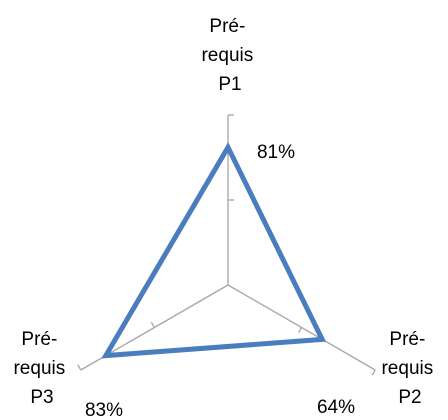 This screenshot has width=448, height=420. What do you see at coordinates (409, 368) in the screenshot?
I see `category-label-p2: Pré- requis P2` at bounding box center [409, 368].